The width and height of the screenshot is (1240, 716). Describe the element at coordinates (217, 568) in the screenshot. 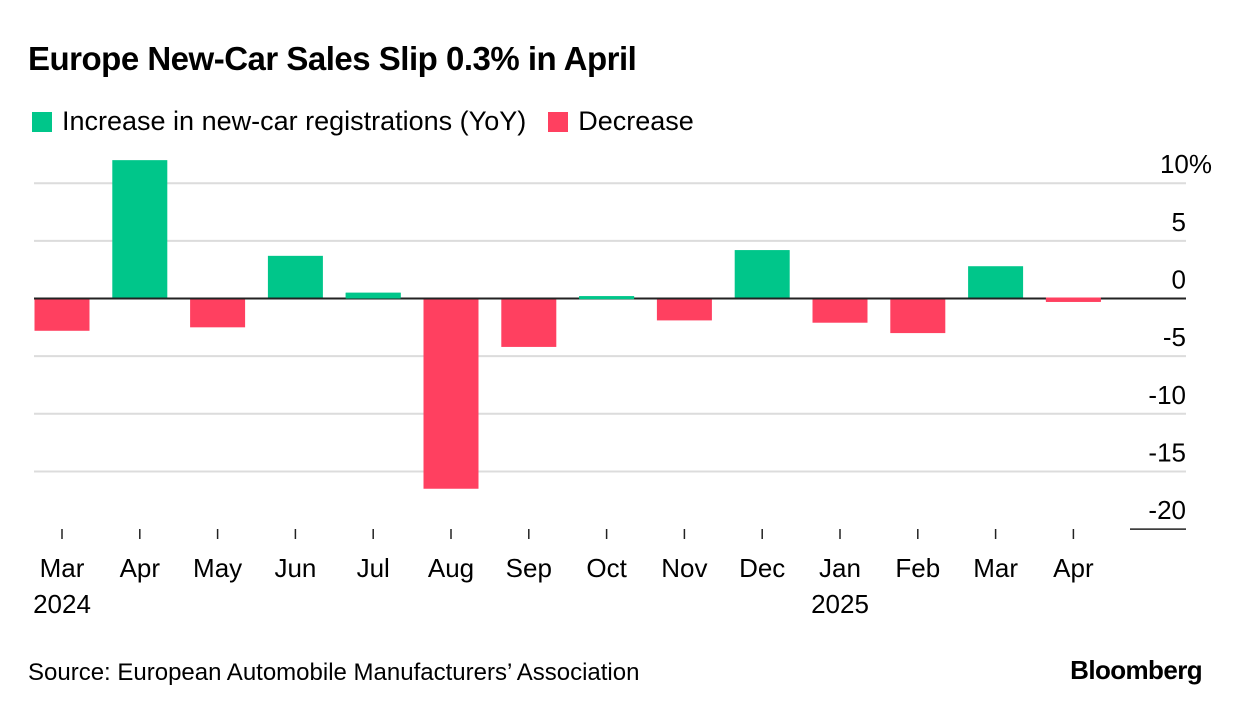

I see `x-tick-label: May` at that location.